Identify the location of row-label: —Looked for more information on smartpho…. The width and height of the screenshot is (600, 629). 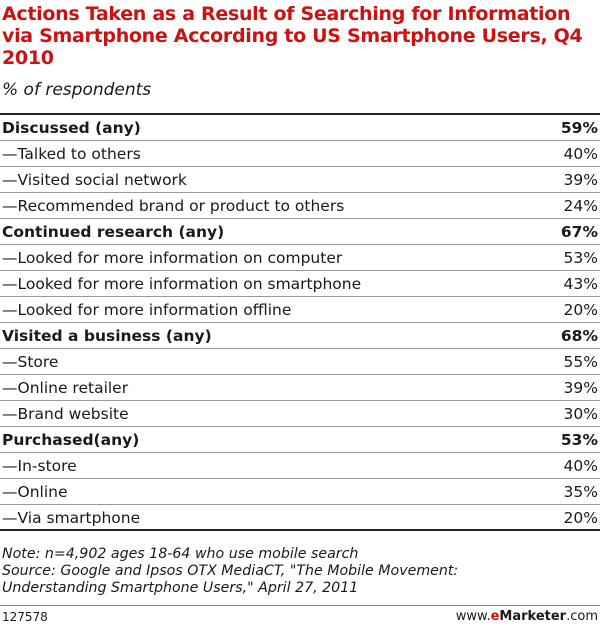
(182, 284).